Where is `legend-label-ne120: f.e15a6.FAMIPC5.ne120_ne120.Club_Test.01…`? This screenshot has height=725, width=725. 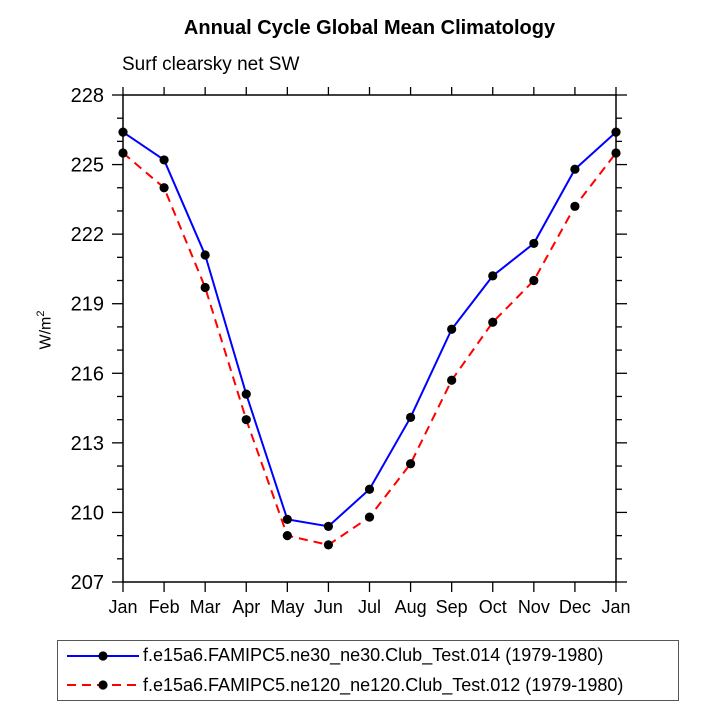 legend-label-ne120: f.e15a6.FAMIPC5.ne120_ne120.Club_Test.01… is located at coordinates (383, 684).